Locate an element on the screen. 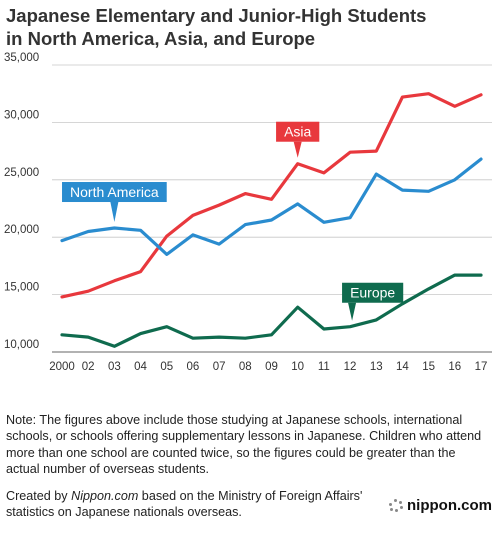  brand-logo: nippon.com is located at coordinates (440, 505).